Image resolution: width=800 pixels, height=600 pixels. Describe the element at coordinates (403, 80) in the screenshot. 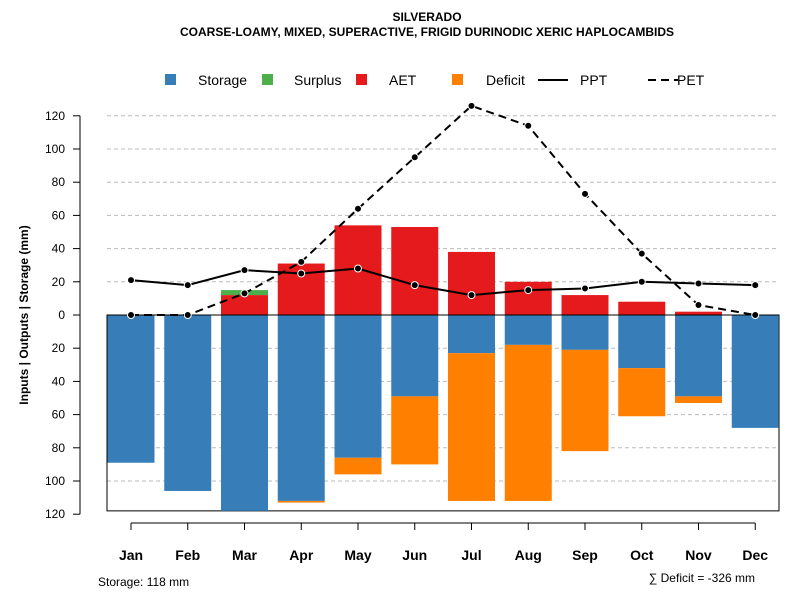

I see `legend-label-aet: AET` at that location.